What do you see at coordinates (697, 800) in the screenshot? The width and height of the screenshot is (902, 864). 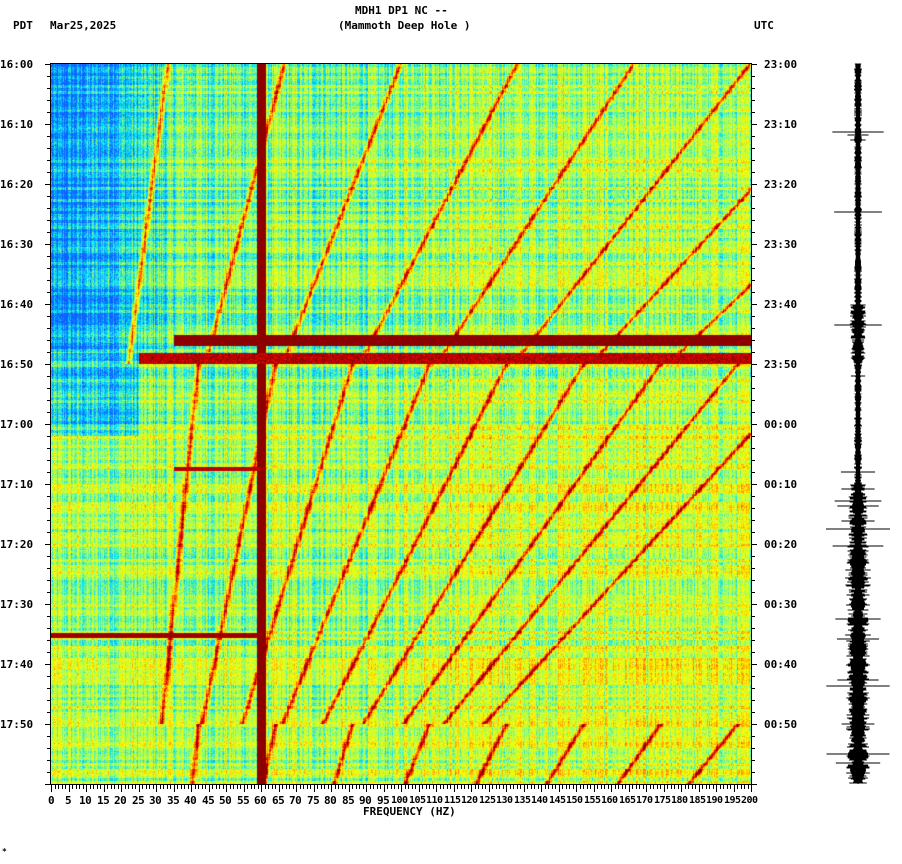 I see `x-tick-label: 185` at bounding box center [697, 800].